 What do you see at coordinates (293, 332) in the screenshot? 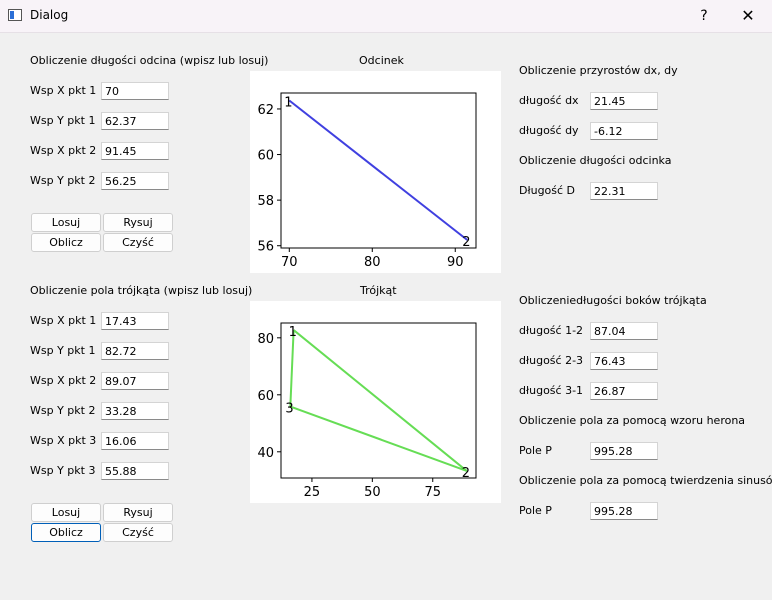
I see `triangle-point-label-1: 1` at bounding box center [293, 332].